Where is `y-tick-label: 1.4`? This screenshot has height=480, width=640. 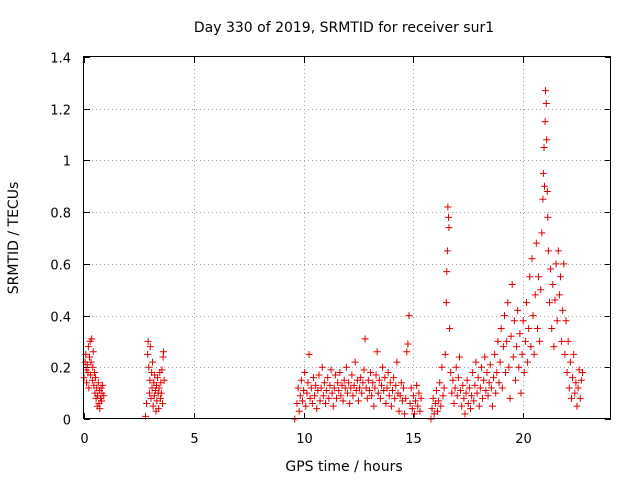
y-tick-label: 1.4 is located at coordinates (60, 59).